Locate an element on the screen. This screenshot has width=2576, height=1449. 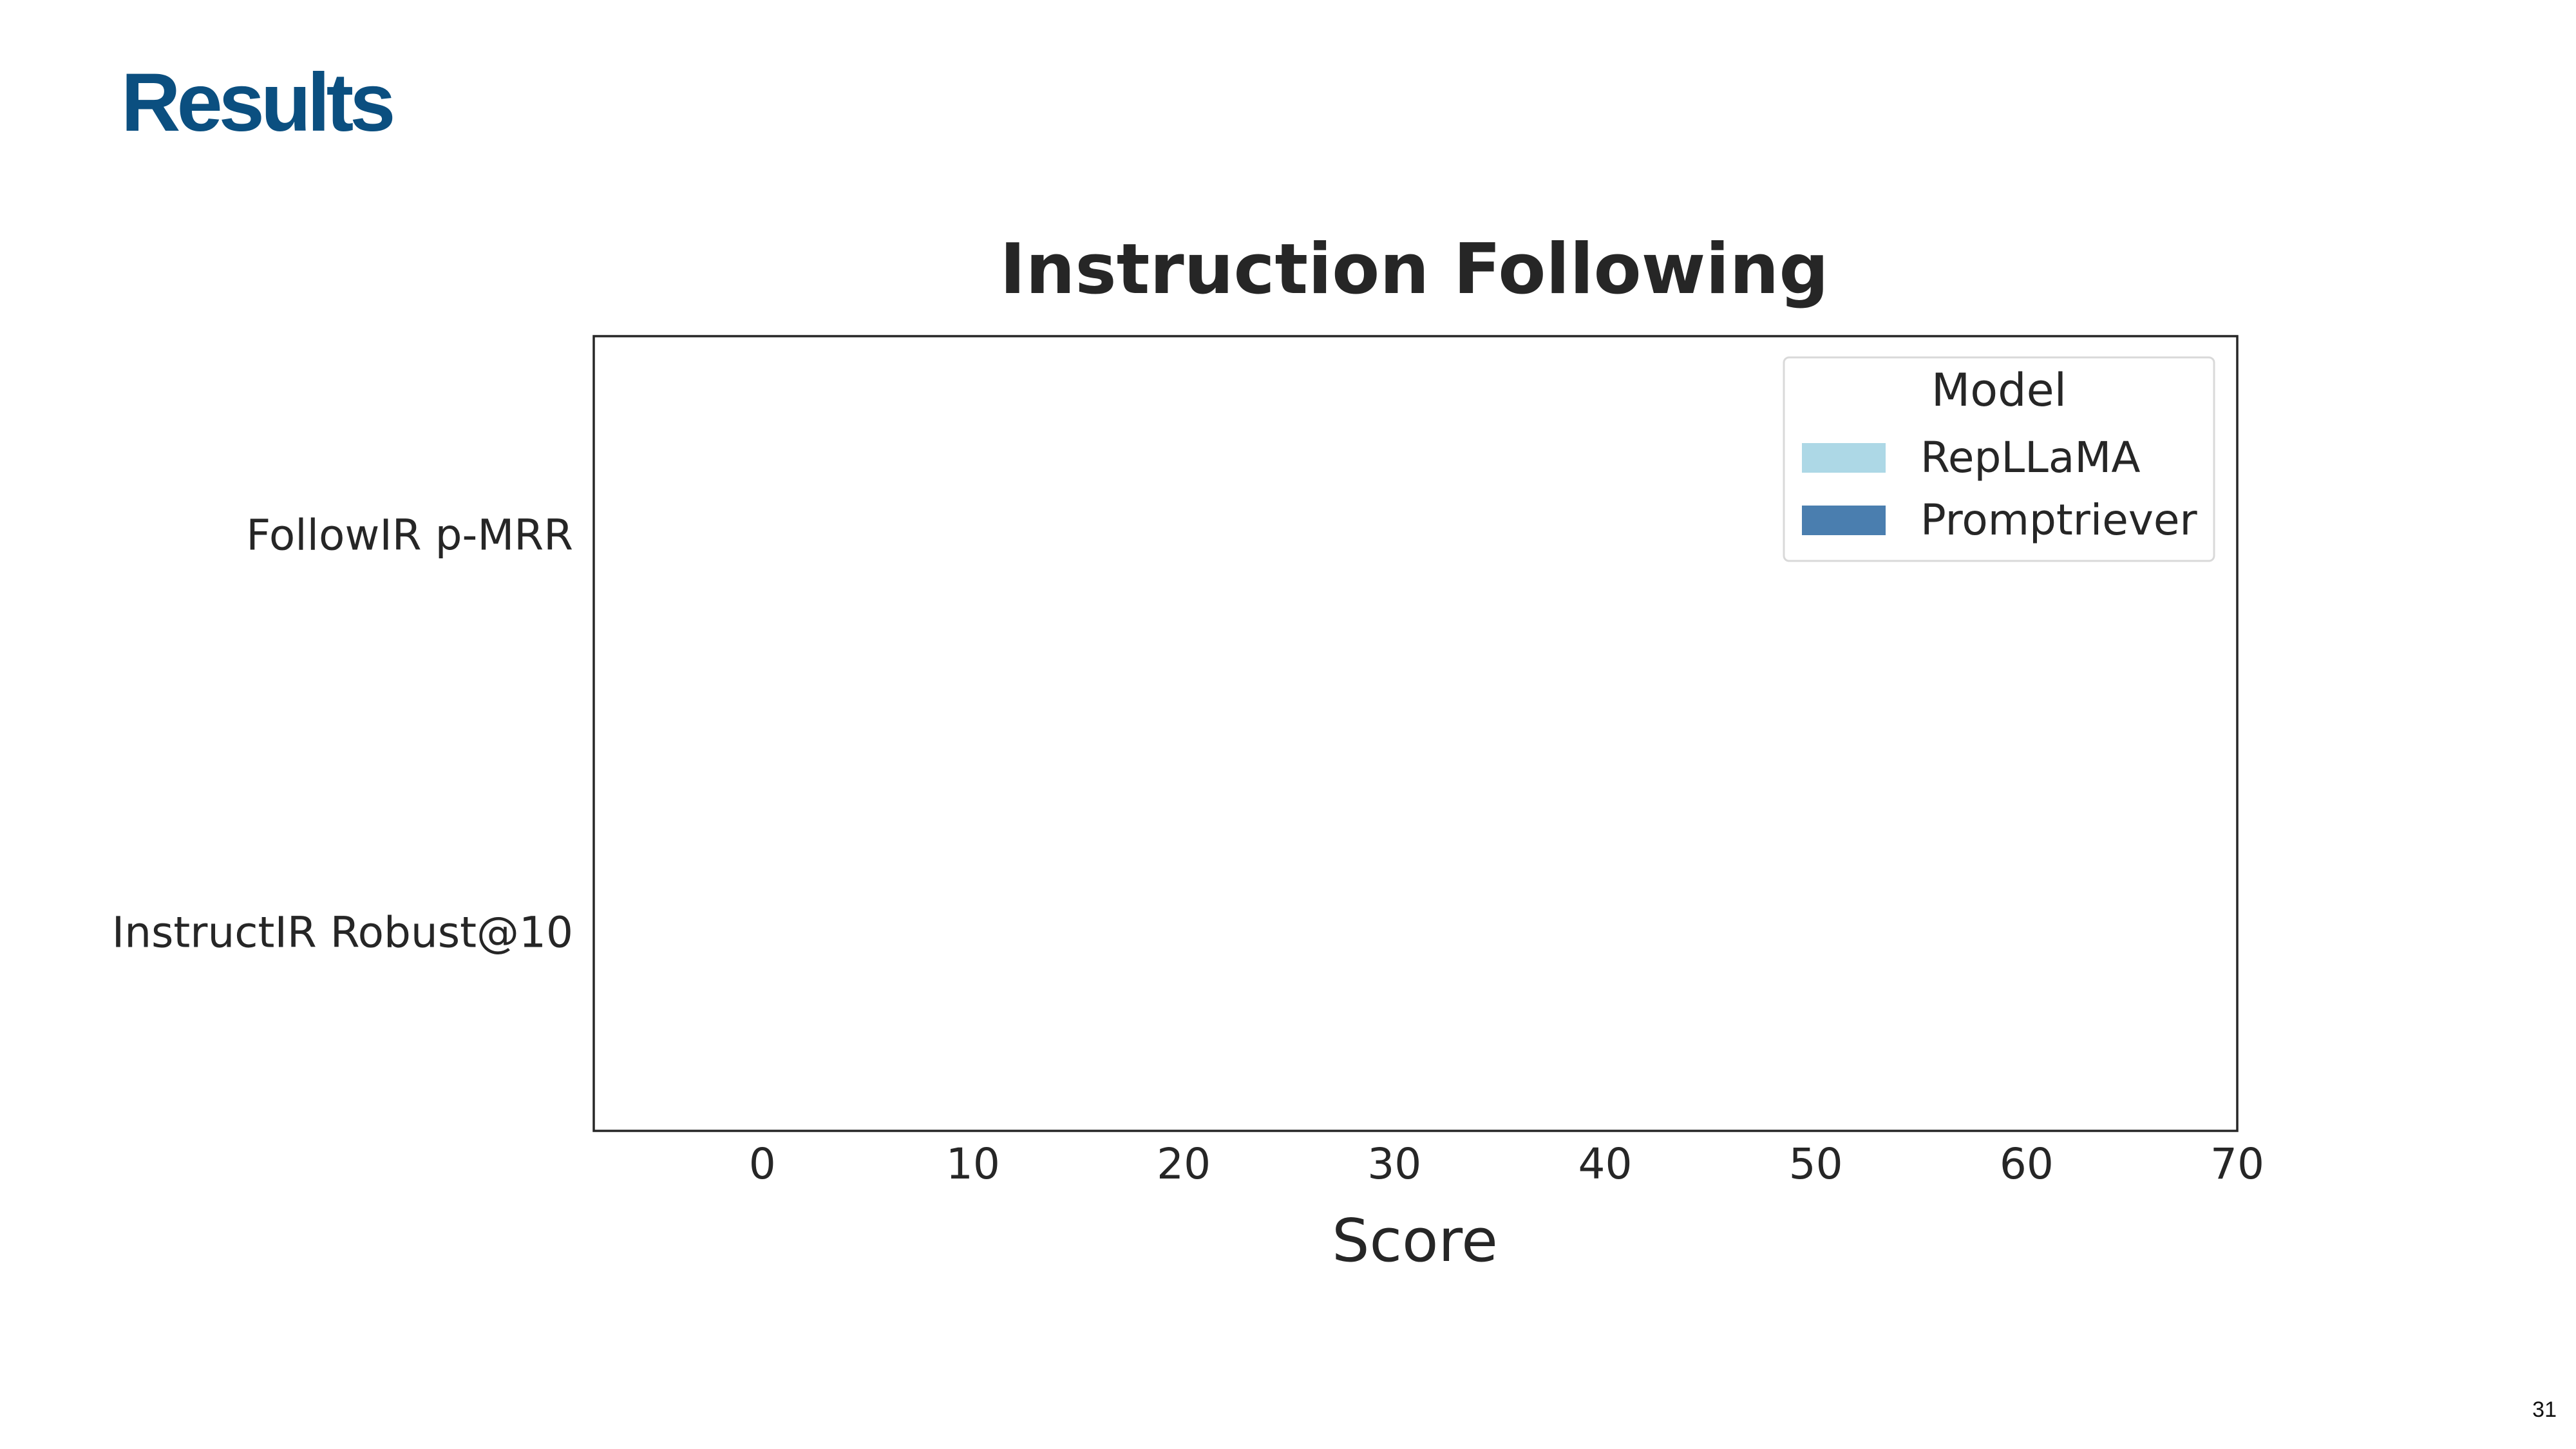
y-tick-label: FollowIR p-MRR is located at coordinates (410, 535).